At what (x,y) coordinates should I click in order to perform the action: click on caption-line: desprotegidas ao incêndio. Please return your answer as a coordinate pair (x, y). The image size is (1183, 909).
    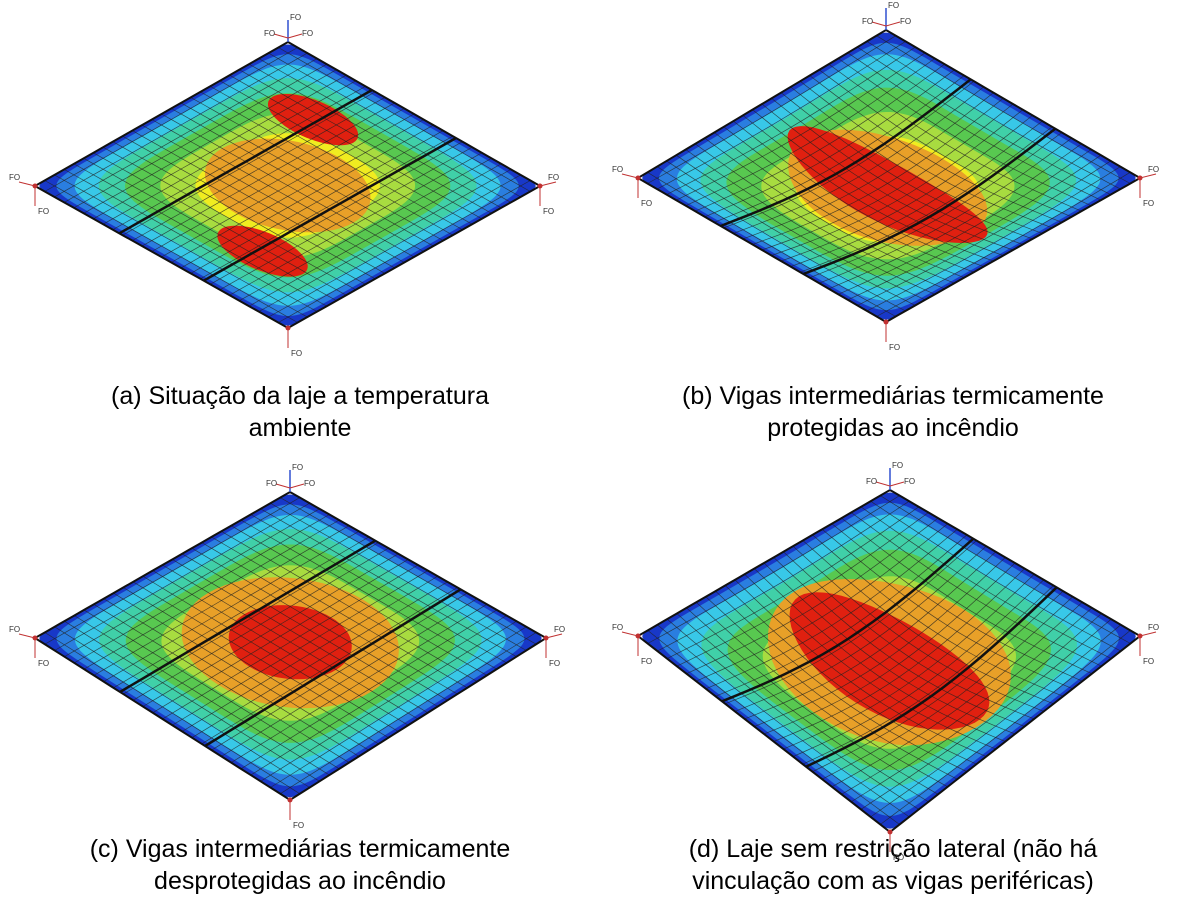
    Looking at the image, I should click on (300, 881).